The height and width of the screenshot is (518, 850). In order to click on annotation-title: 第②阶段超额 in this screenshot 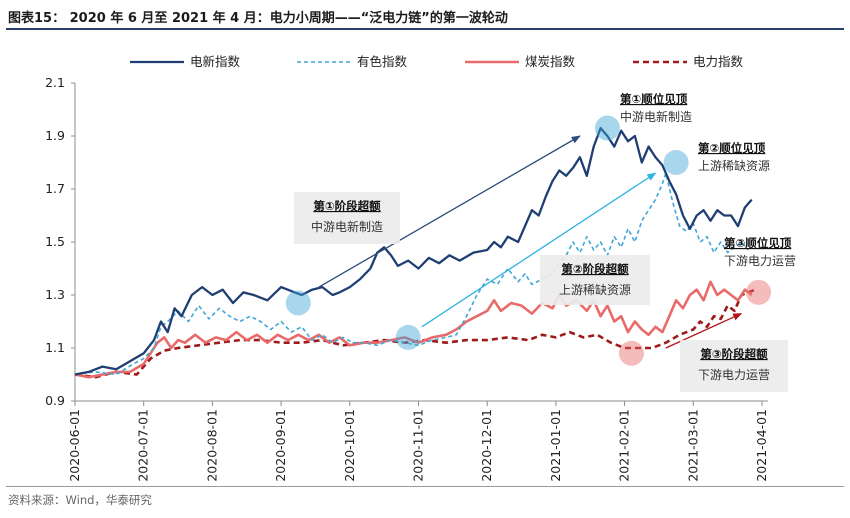, I will do `click(595, 269)`.